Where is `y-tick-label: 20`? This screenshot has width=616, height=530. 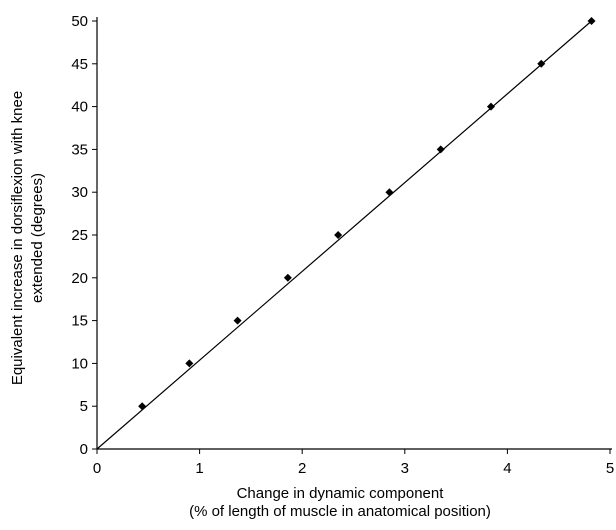 y-tick-label: 20 is located at coordinates (79, 278).